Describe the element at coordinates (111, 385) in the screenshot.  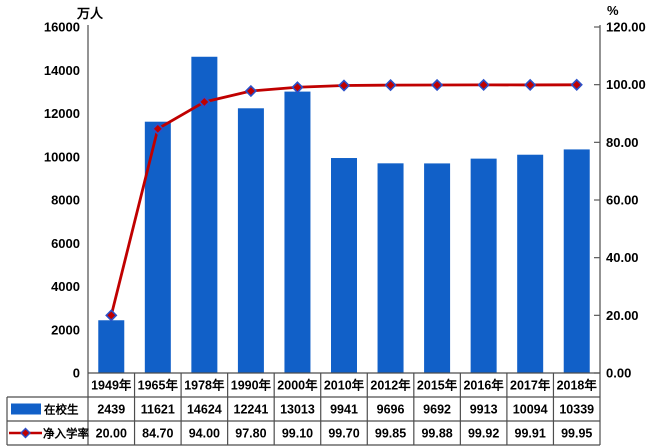
I see `table-year-cell: 1949年` at that location.